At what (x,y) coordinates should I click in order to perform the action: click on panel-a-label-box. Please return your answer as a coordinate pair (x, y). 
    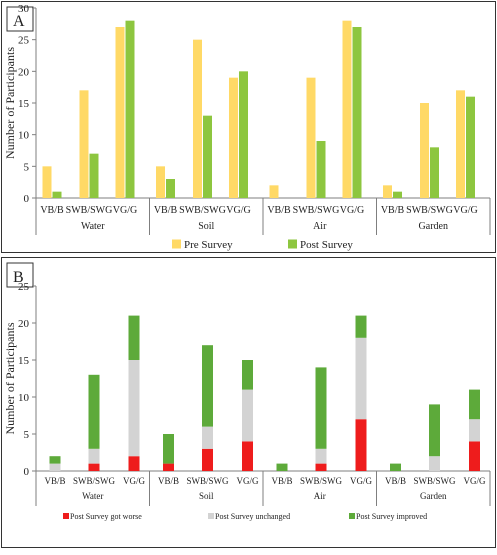
    Looking at the image, I should click on (20, 19).